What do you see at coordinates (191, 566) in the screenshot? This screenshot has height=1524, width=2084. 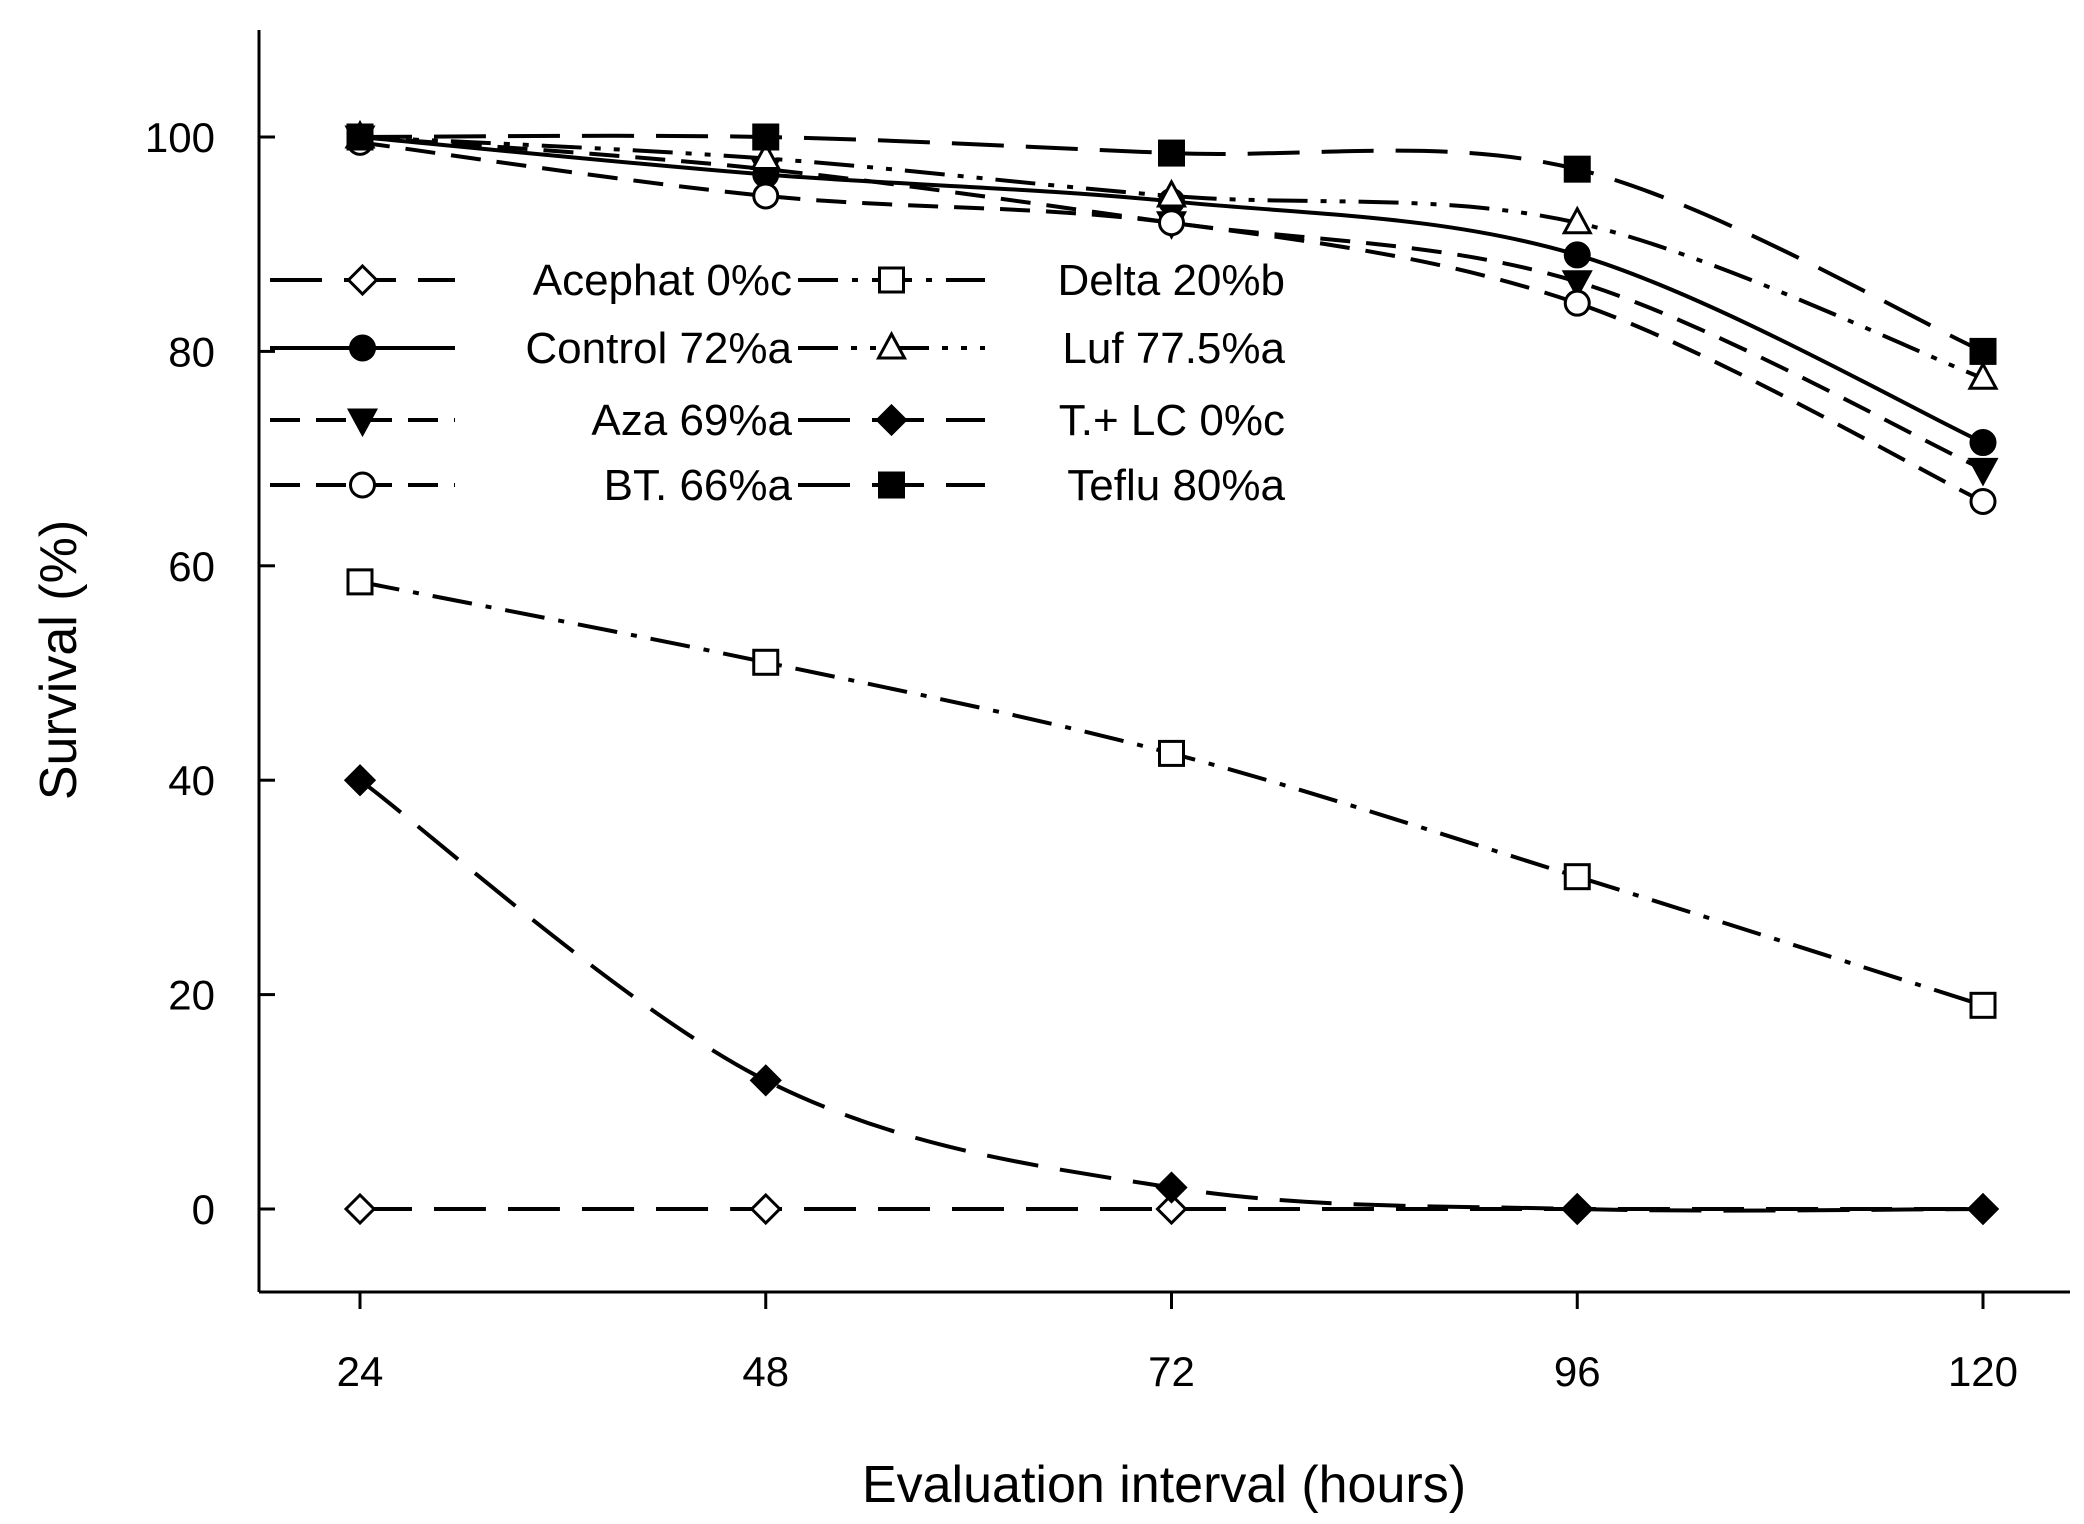 I see `y-tick-label: 60` at bounding box center [191, 566].